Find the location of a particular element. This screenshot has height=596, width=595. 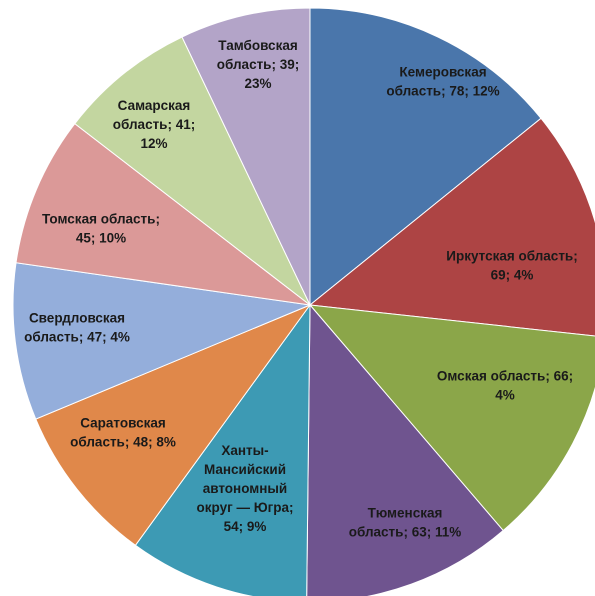

slice-label-line: 4% is located at coordinates (505, 395).